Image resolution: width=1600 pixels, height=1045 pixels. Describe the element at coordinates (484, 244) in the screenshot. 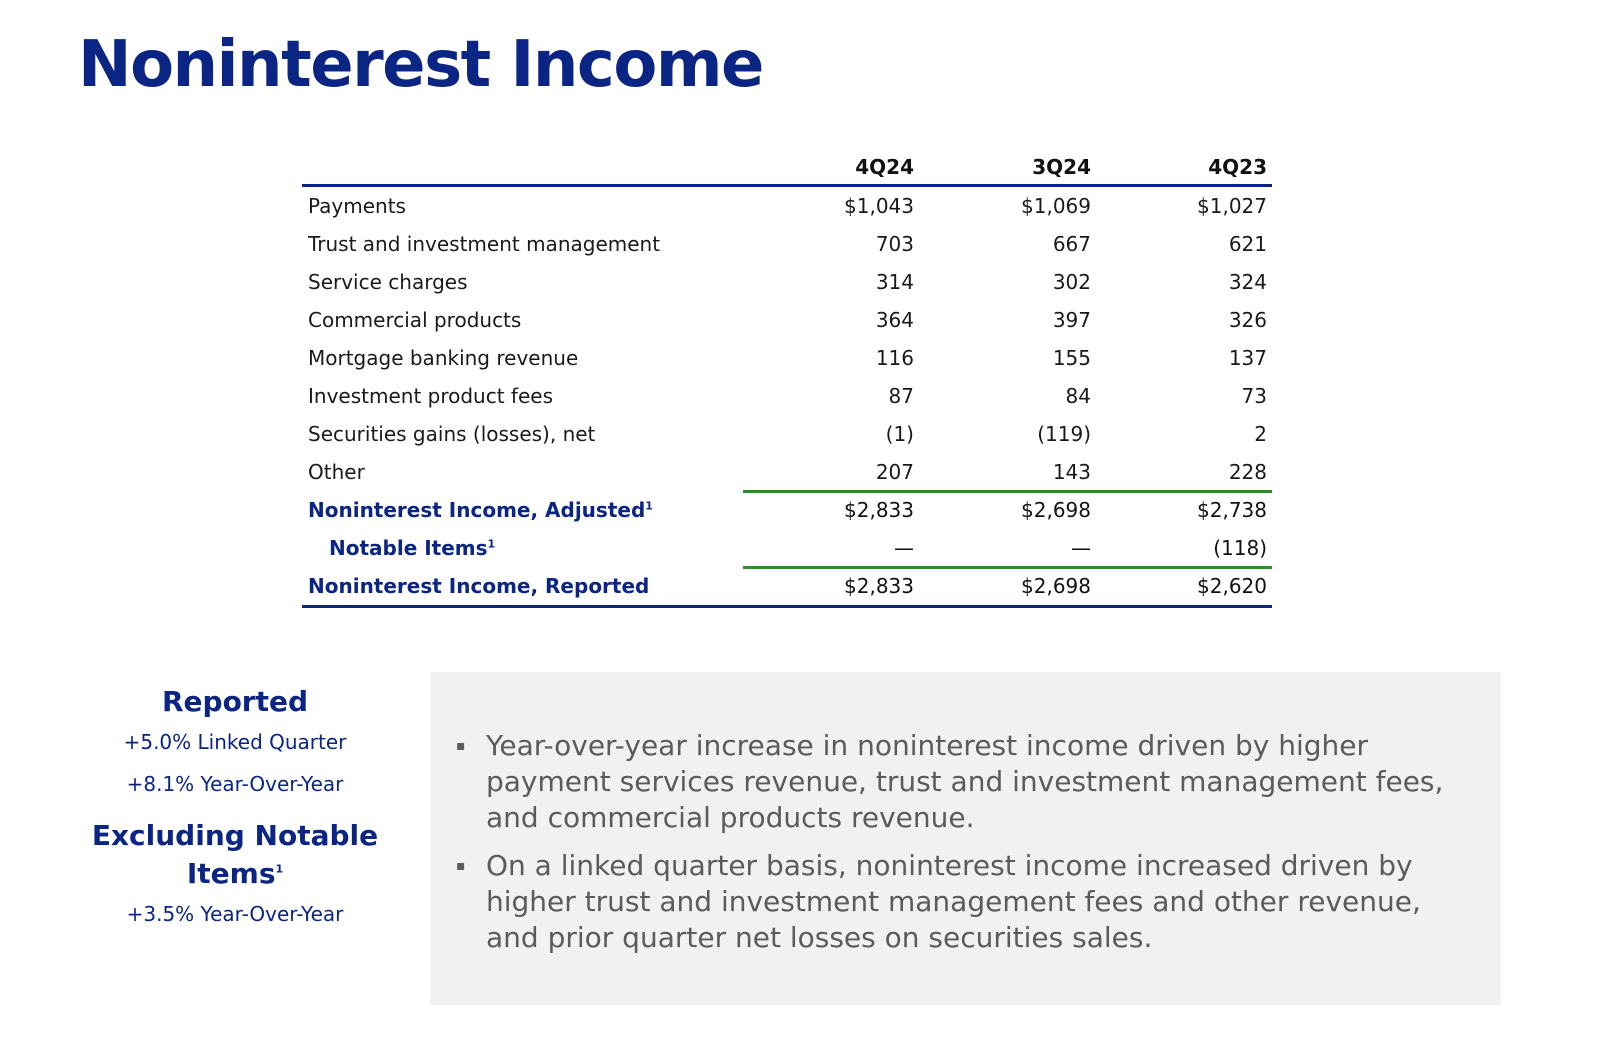

I see `row-label: Trust and investment management` at that location.